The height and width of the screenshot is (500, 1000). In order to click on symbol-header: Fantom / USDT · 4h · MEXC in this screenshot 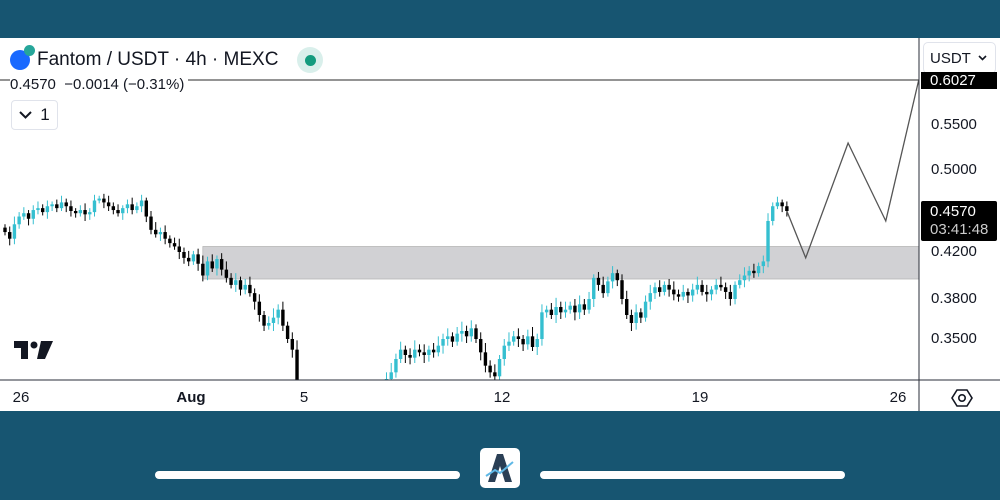, I will do `click(167, 59)`.